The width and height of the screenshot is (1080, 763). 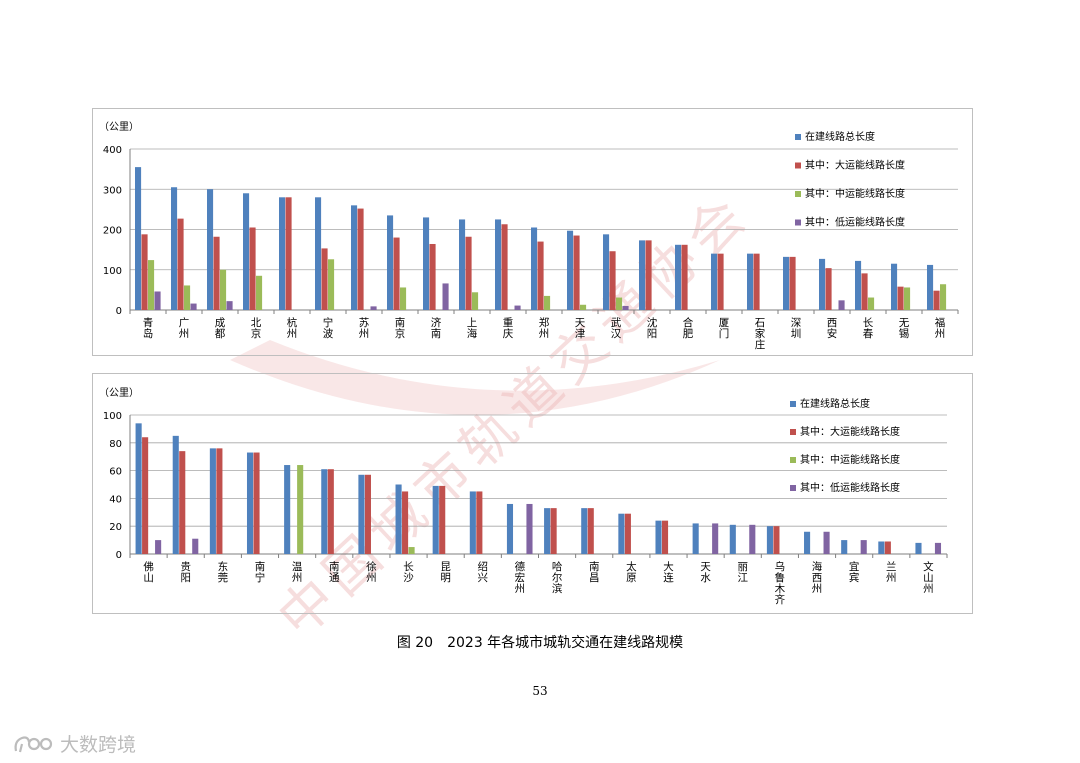 What do you see at coordinates (119, 127) in the screenshot?
I see `y-axis-unit-label: （公里）` at bounding box center [119, 127].